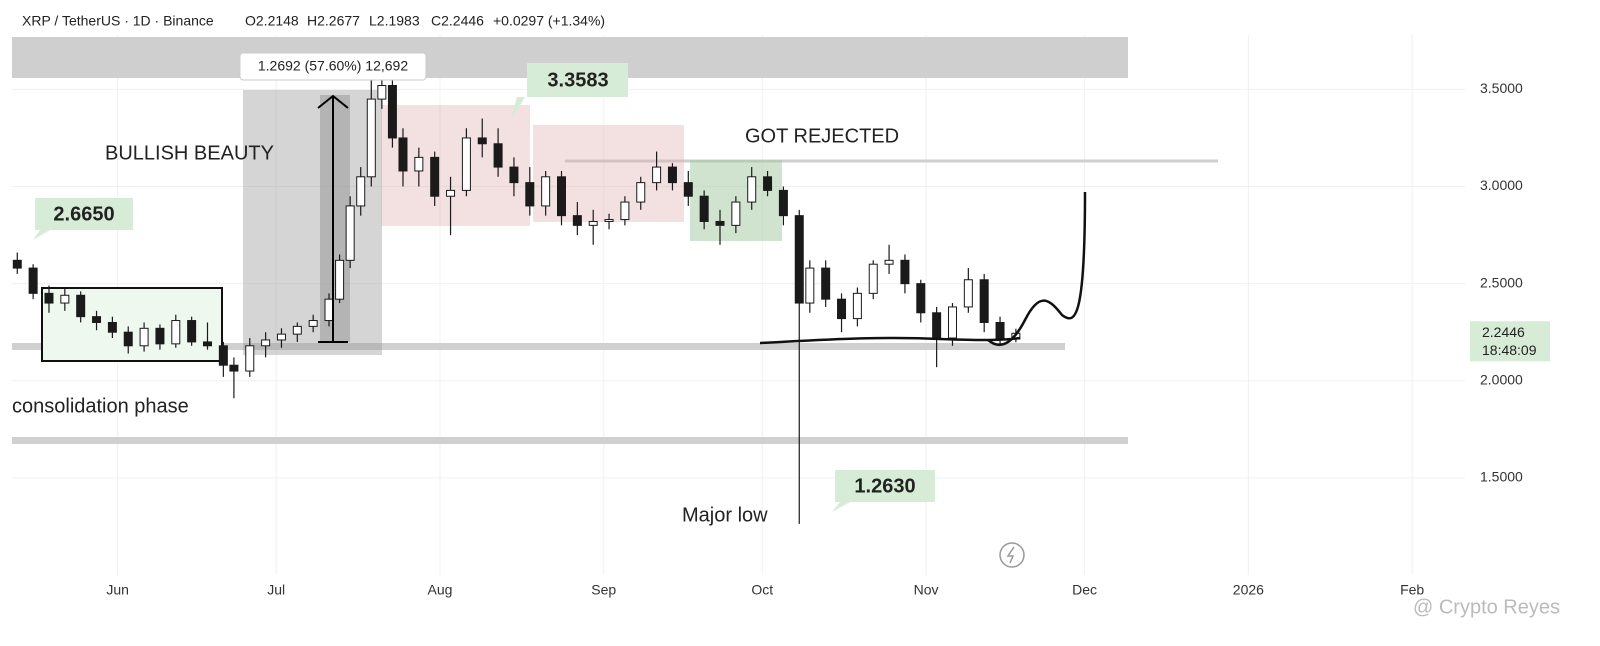 The image size is (1600, 646). I want to click on x-tick-label: Jul, so click(276, 590).